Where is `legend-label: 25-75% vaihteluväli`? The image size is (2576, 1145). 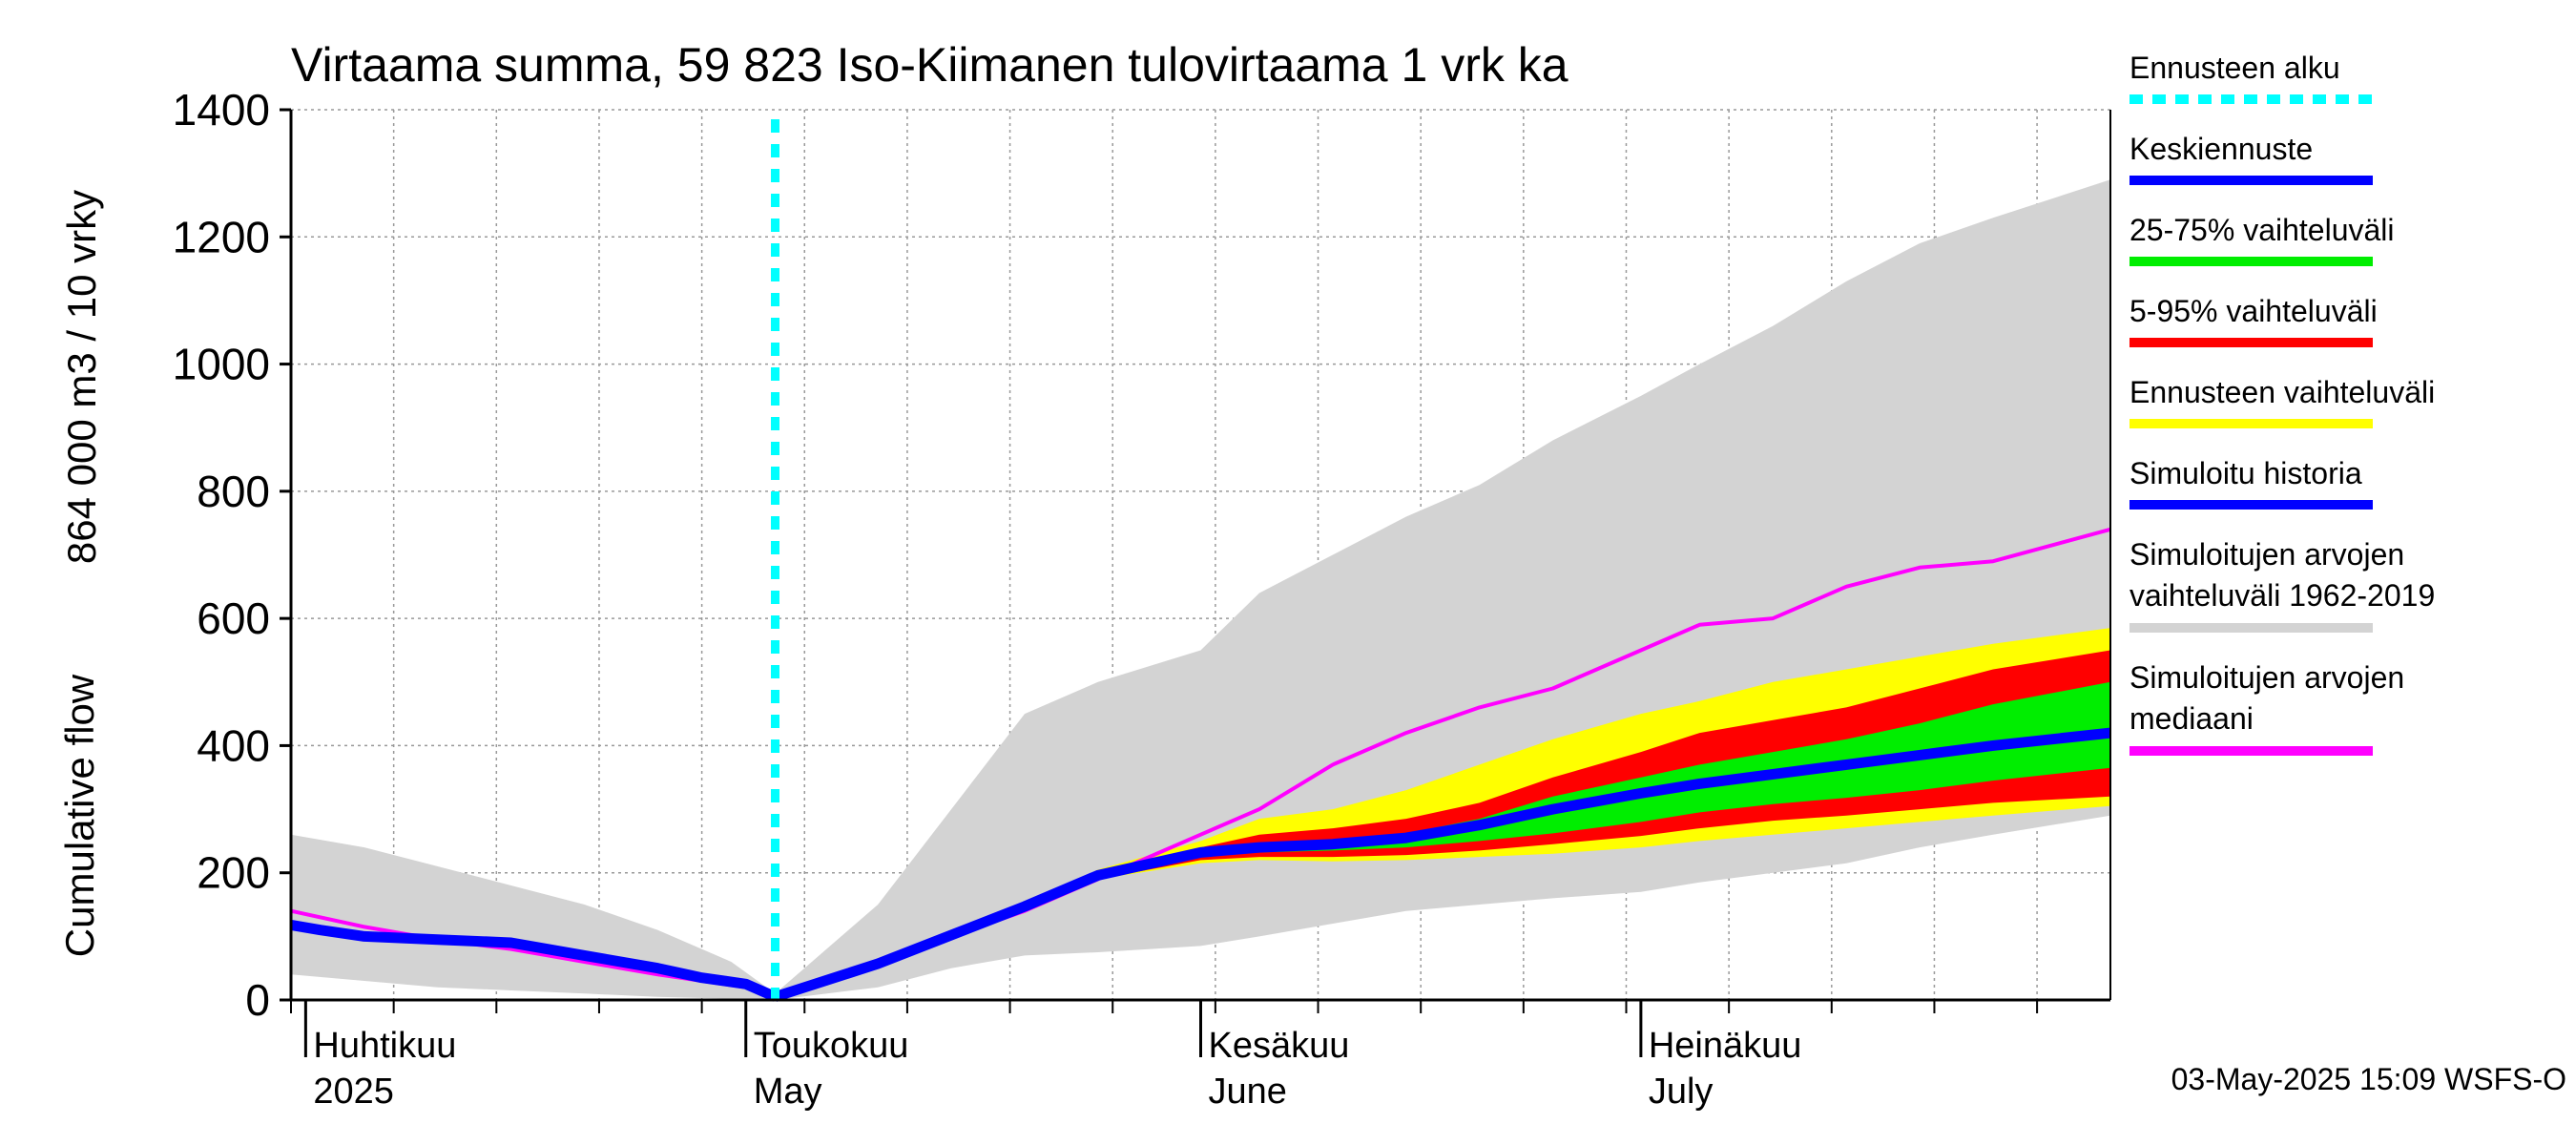 legend-label: 25-75% vaihteluväli is located at coordinates (2262, 230).